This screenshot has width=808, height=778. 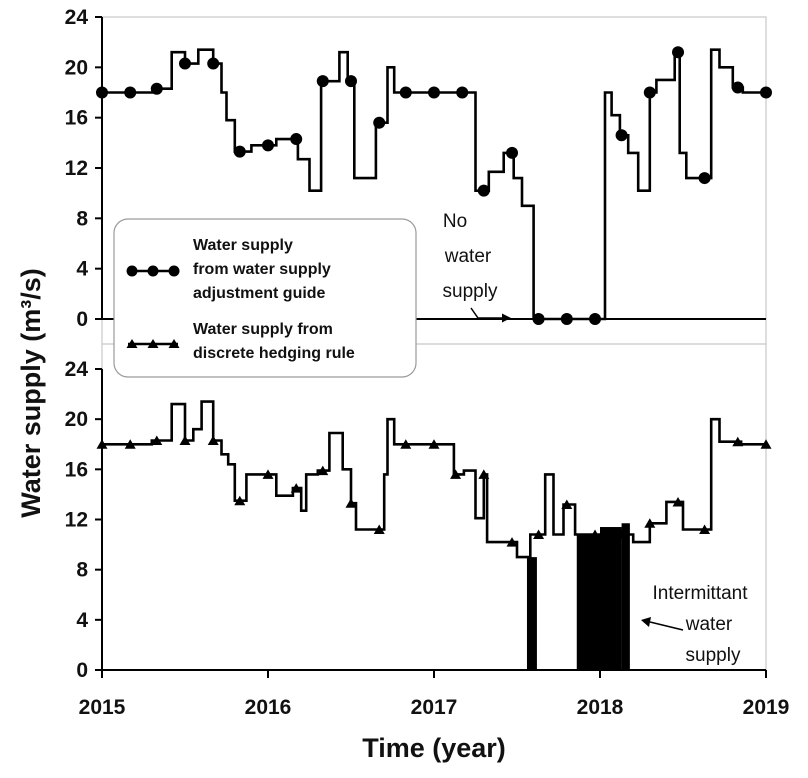 What do you see at coordinates (434, 748) in the screenshot?
I see `x-axis-title: Time (year)` at bounding box center [434, 748].